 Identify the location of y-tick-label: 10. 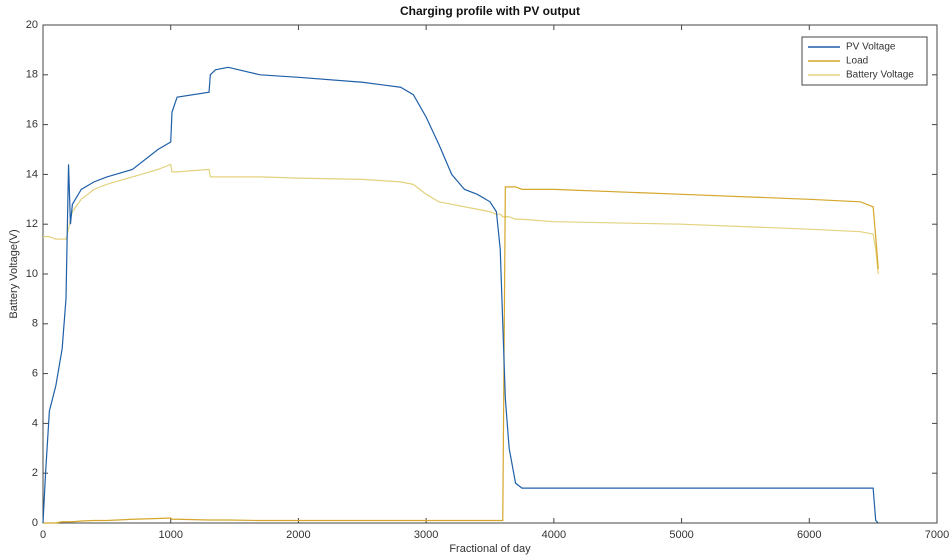
(32, 274).